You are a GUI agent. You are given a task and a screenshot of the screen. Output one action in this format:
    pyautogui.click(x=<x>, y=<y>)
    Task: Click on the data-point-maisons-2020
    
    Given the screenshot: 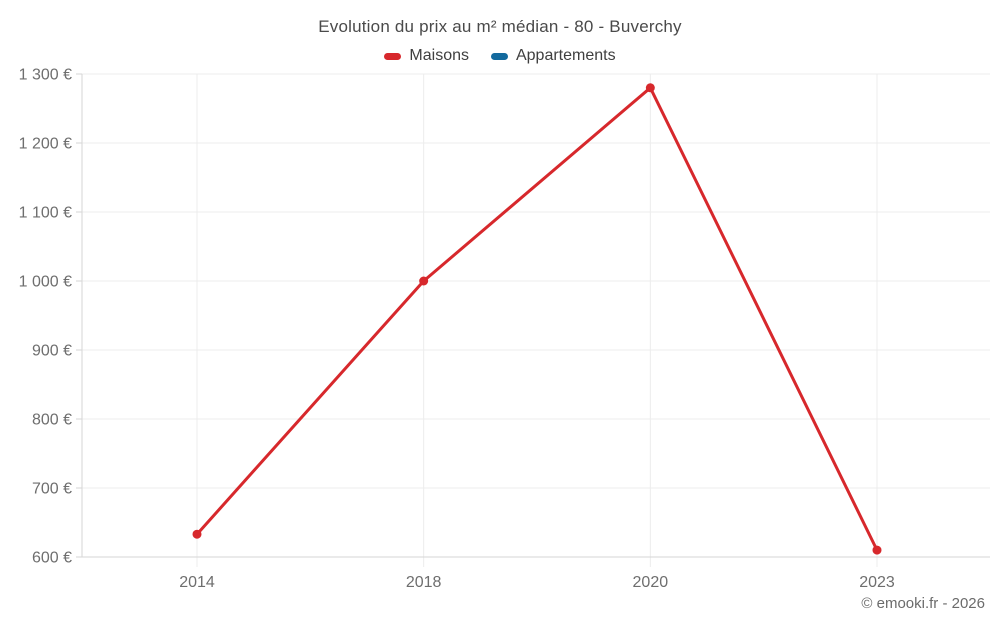 What is the action you would take?
    pyautogui.click(x=650, y=88)
    